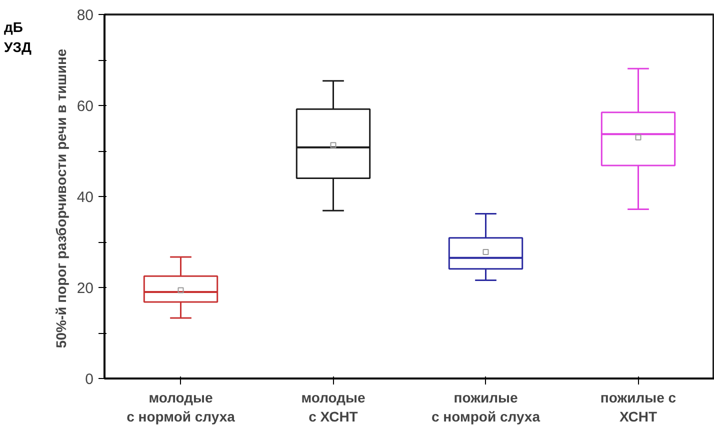 This screenshot has width=714, height=428. What do you see at coordinates (486, 407) in the screenshot?
I see `x-tick-label: пожилые с номрой слуха` at bounding box center [486, 407].